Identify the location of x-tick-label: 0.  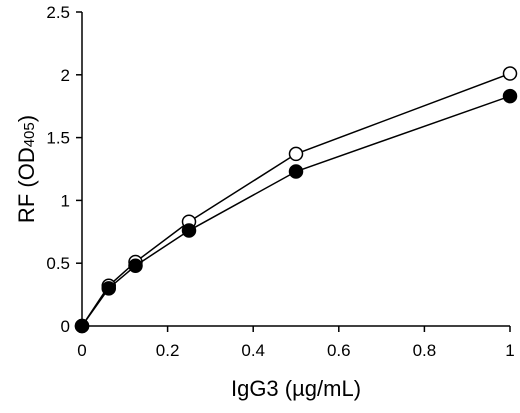
(81, 350).